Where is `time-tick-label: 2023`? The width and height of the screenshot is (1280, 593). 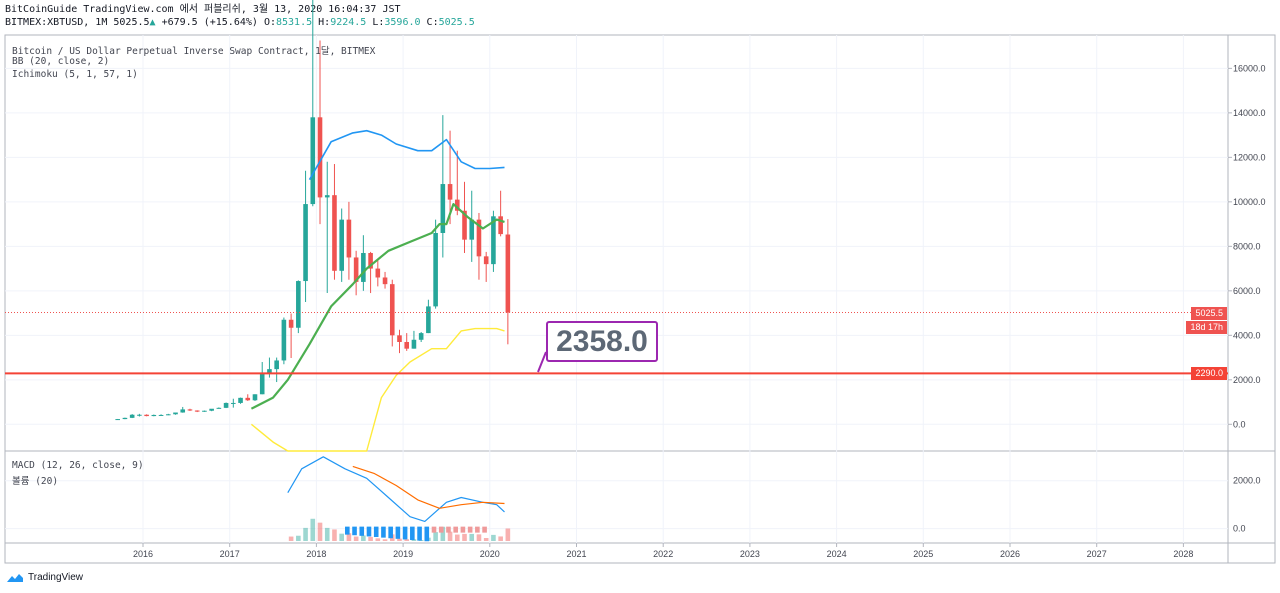
time-tick-label: 2023 is located at coordinates (750, 554).